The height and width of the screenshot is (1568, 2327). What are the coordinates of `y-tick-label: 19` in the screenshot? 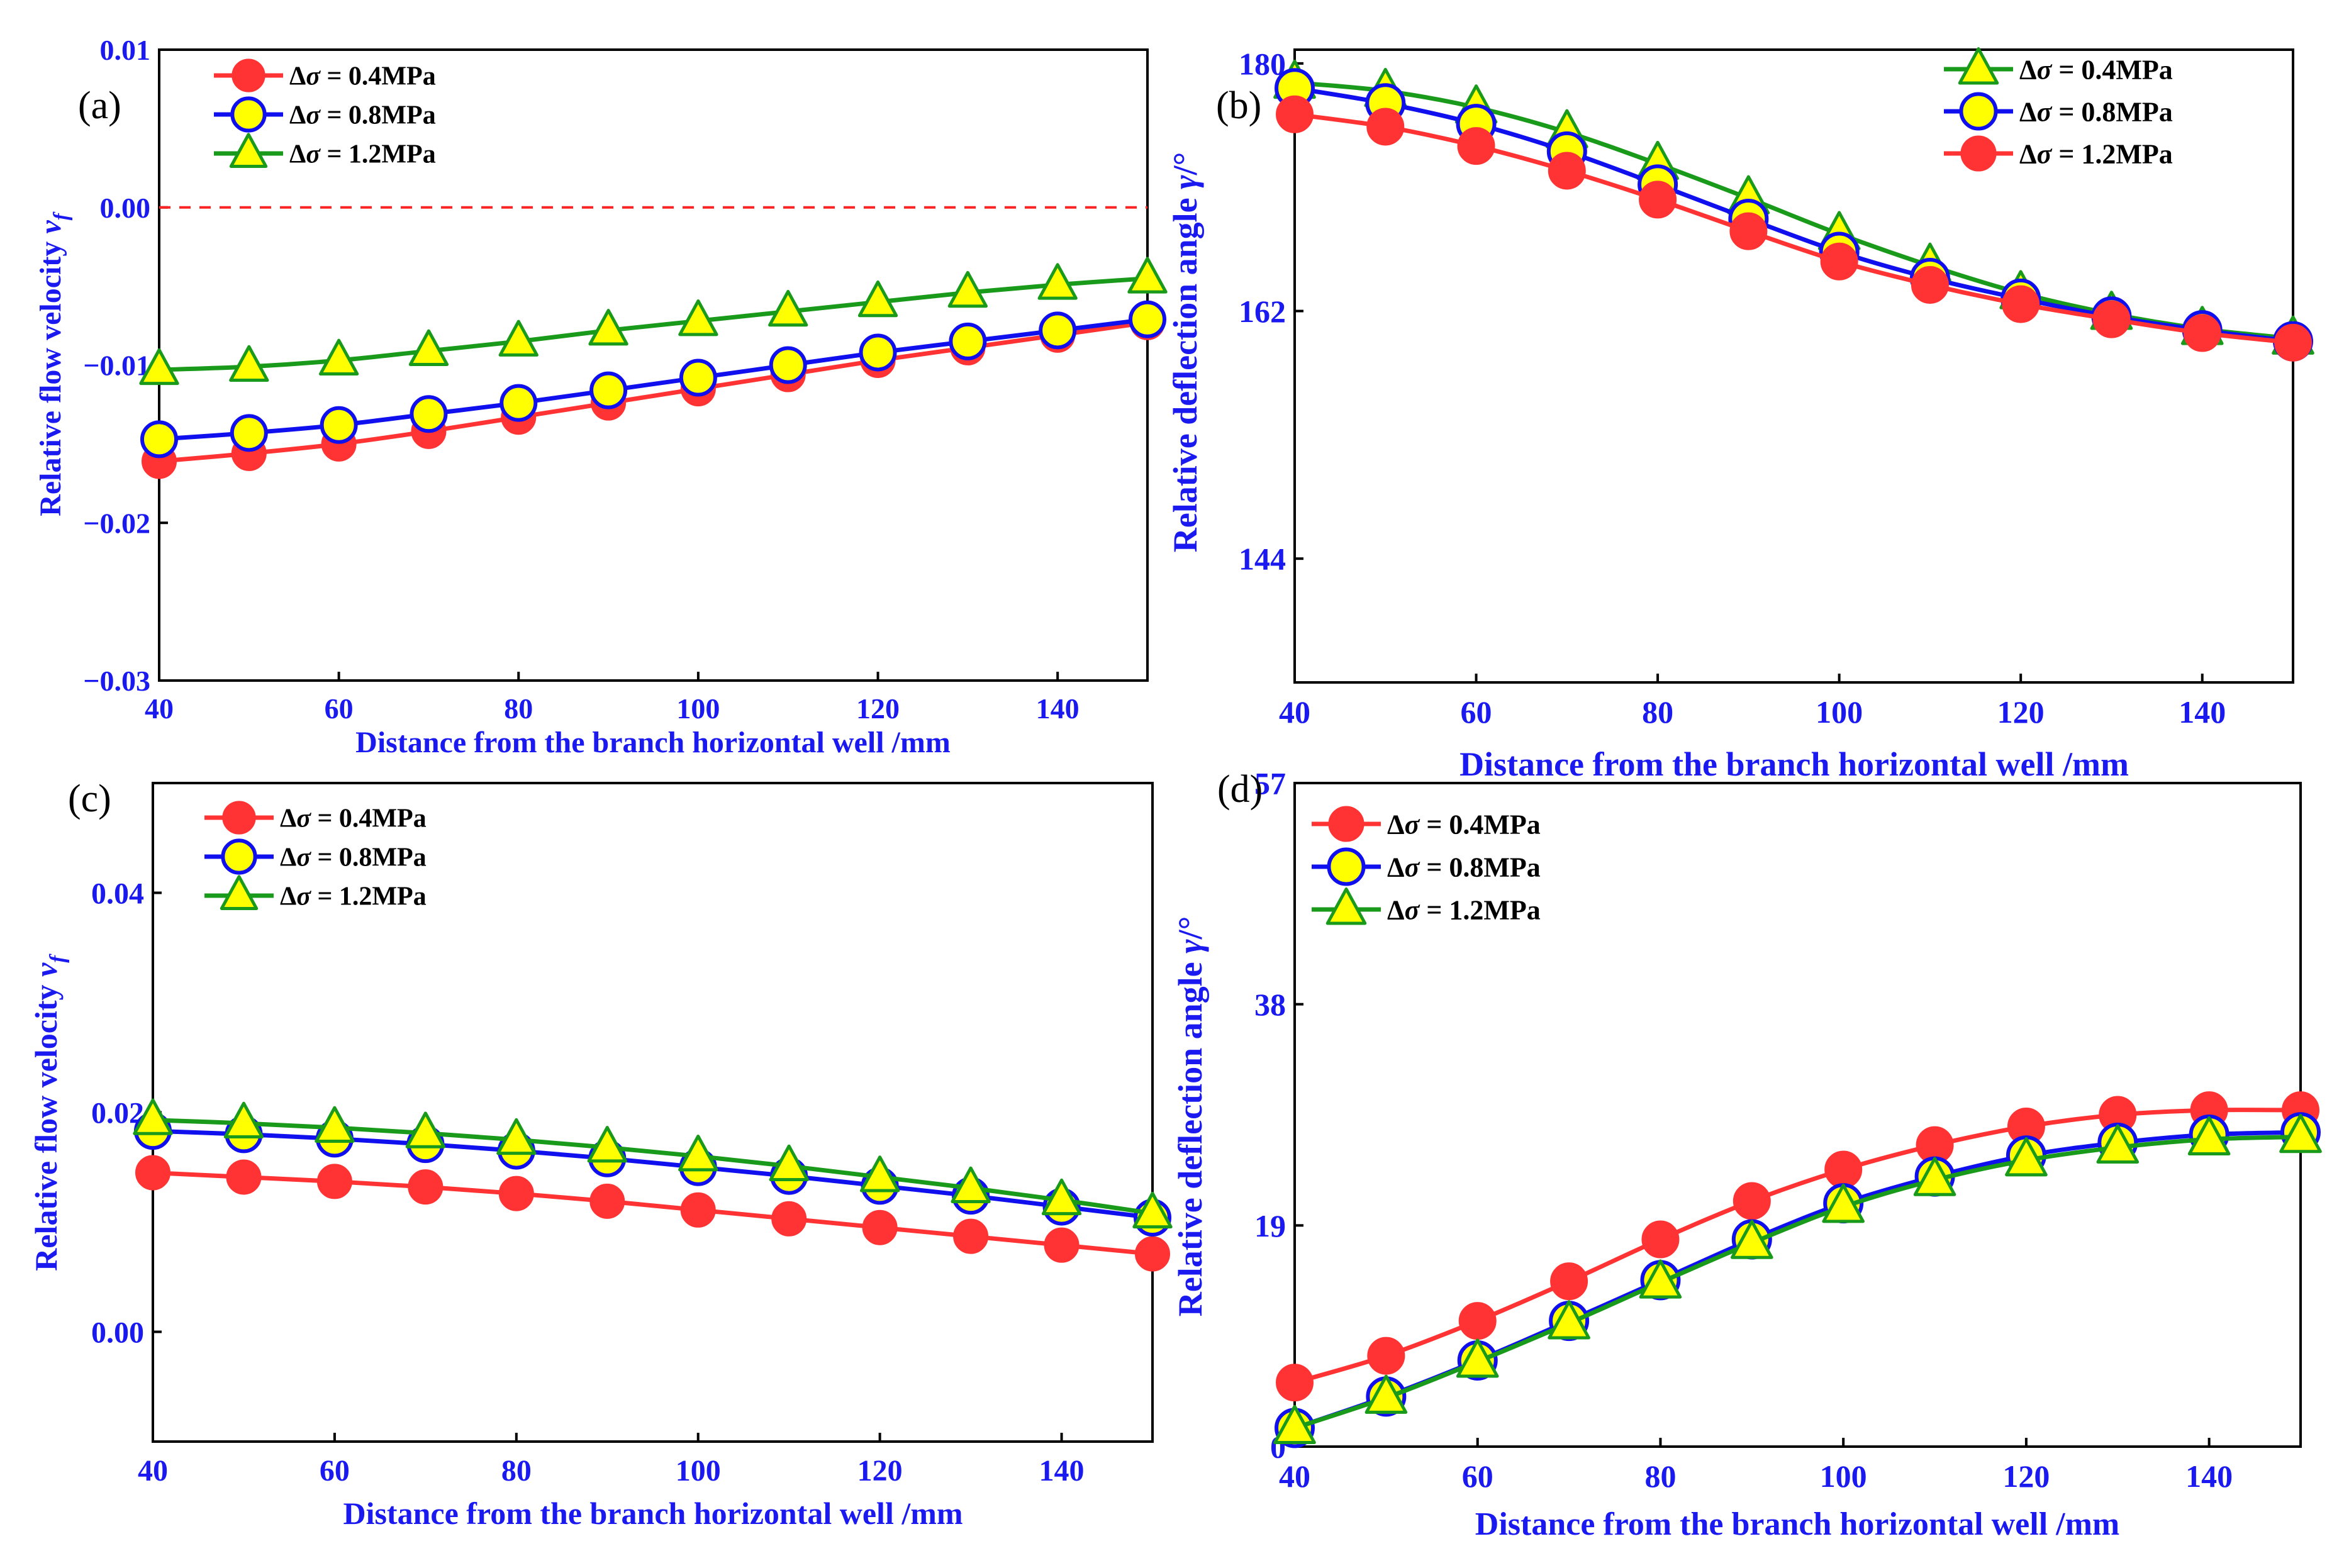 It's located at (1270, 1225).